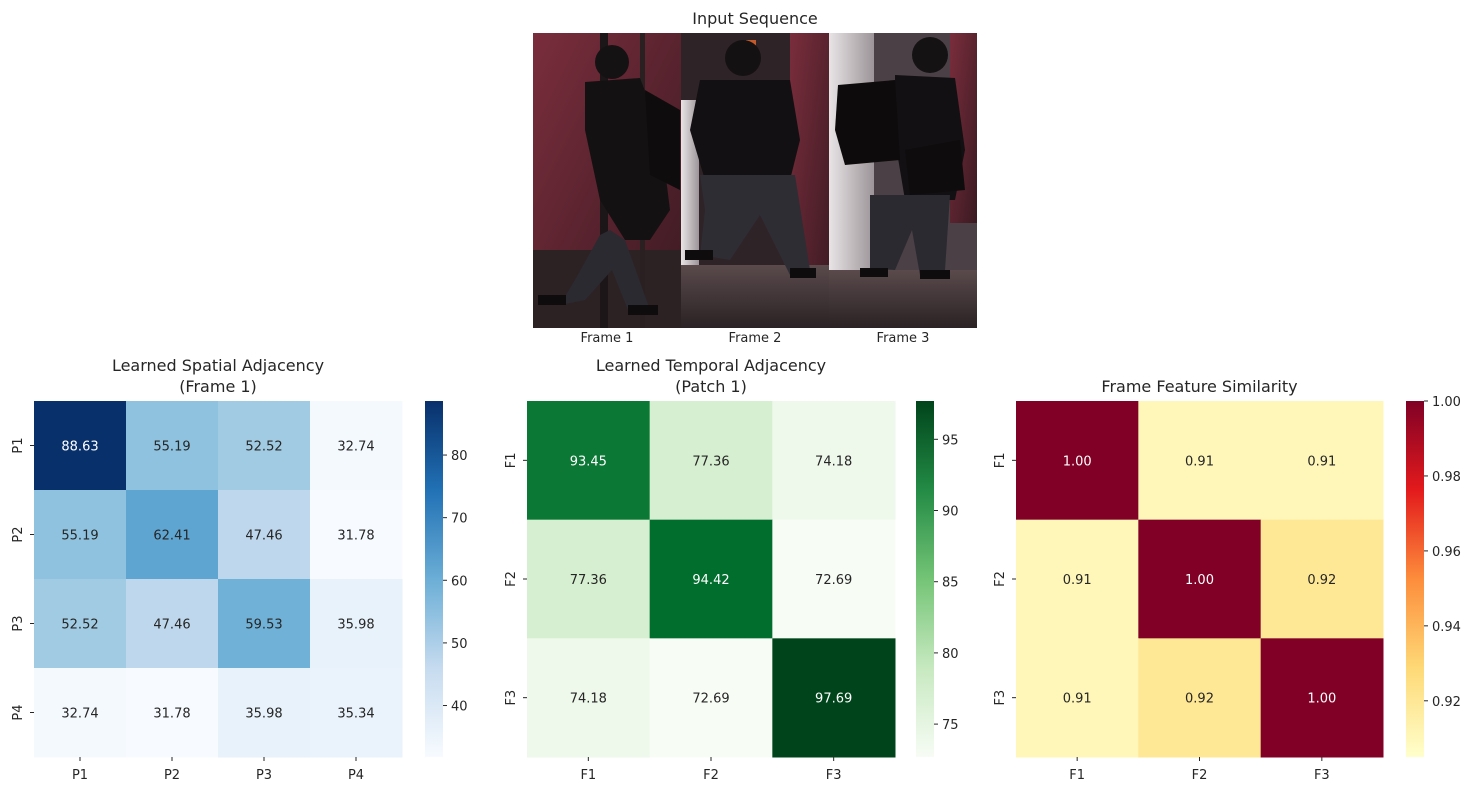  I want to click on heatmap-cell-value: 93.45, so click(588, 461).